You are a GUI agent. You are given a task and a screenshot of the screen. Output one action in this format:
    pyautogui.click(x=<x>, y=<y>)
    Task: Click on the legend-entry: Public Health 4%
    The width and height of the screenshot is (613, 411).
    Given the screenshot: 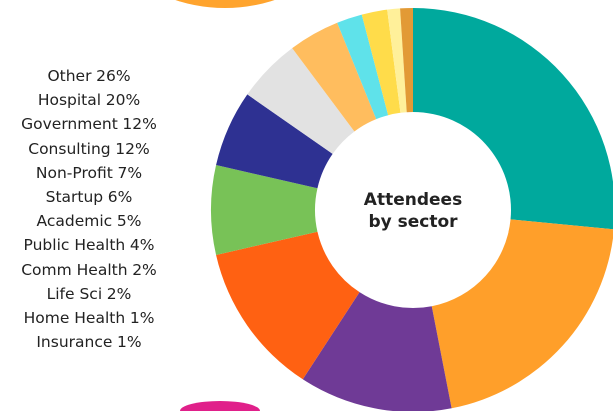 What is the action you would take?
    pyautogui.click(x=89, y=245)
    